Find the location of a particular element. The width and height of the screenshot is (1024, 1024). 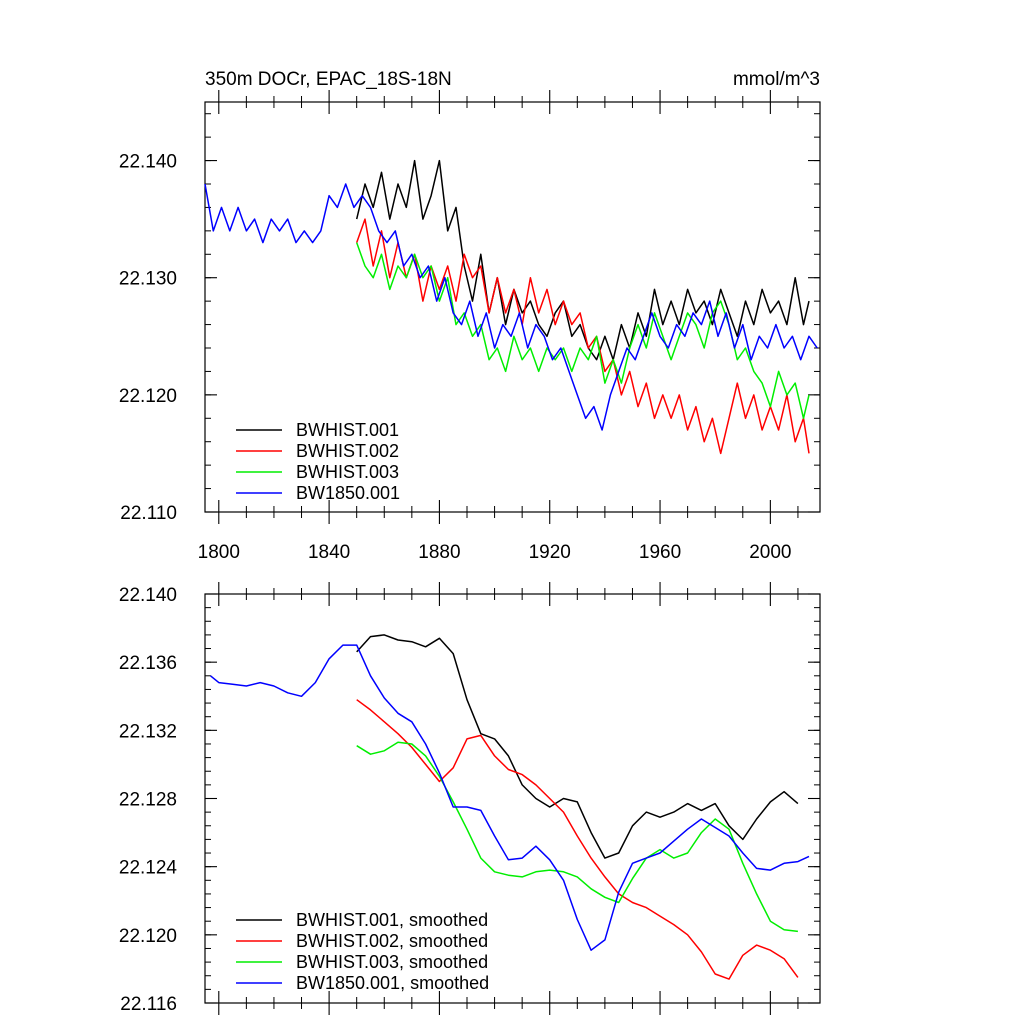

x-tick-label: 1840 is located at coordinates (329, 552).